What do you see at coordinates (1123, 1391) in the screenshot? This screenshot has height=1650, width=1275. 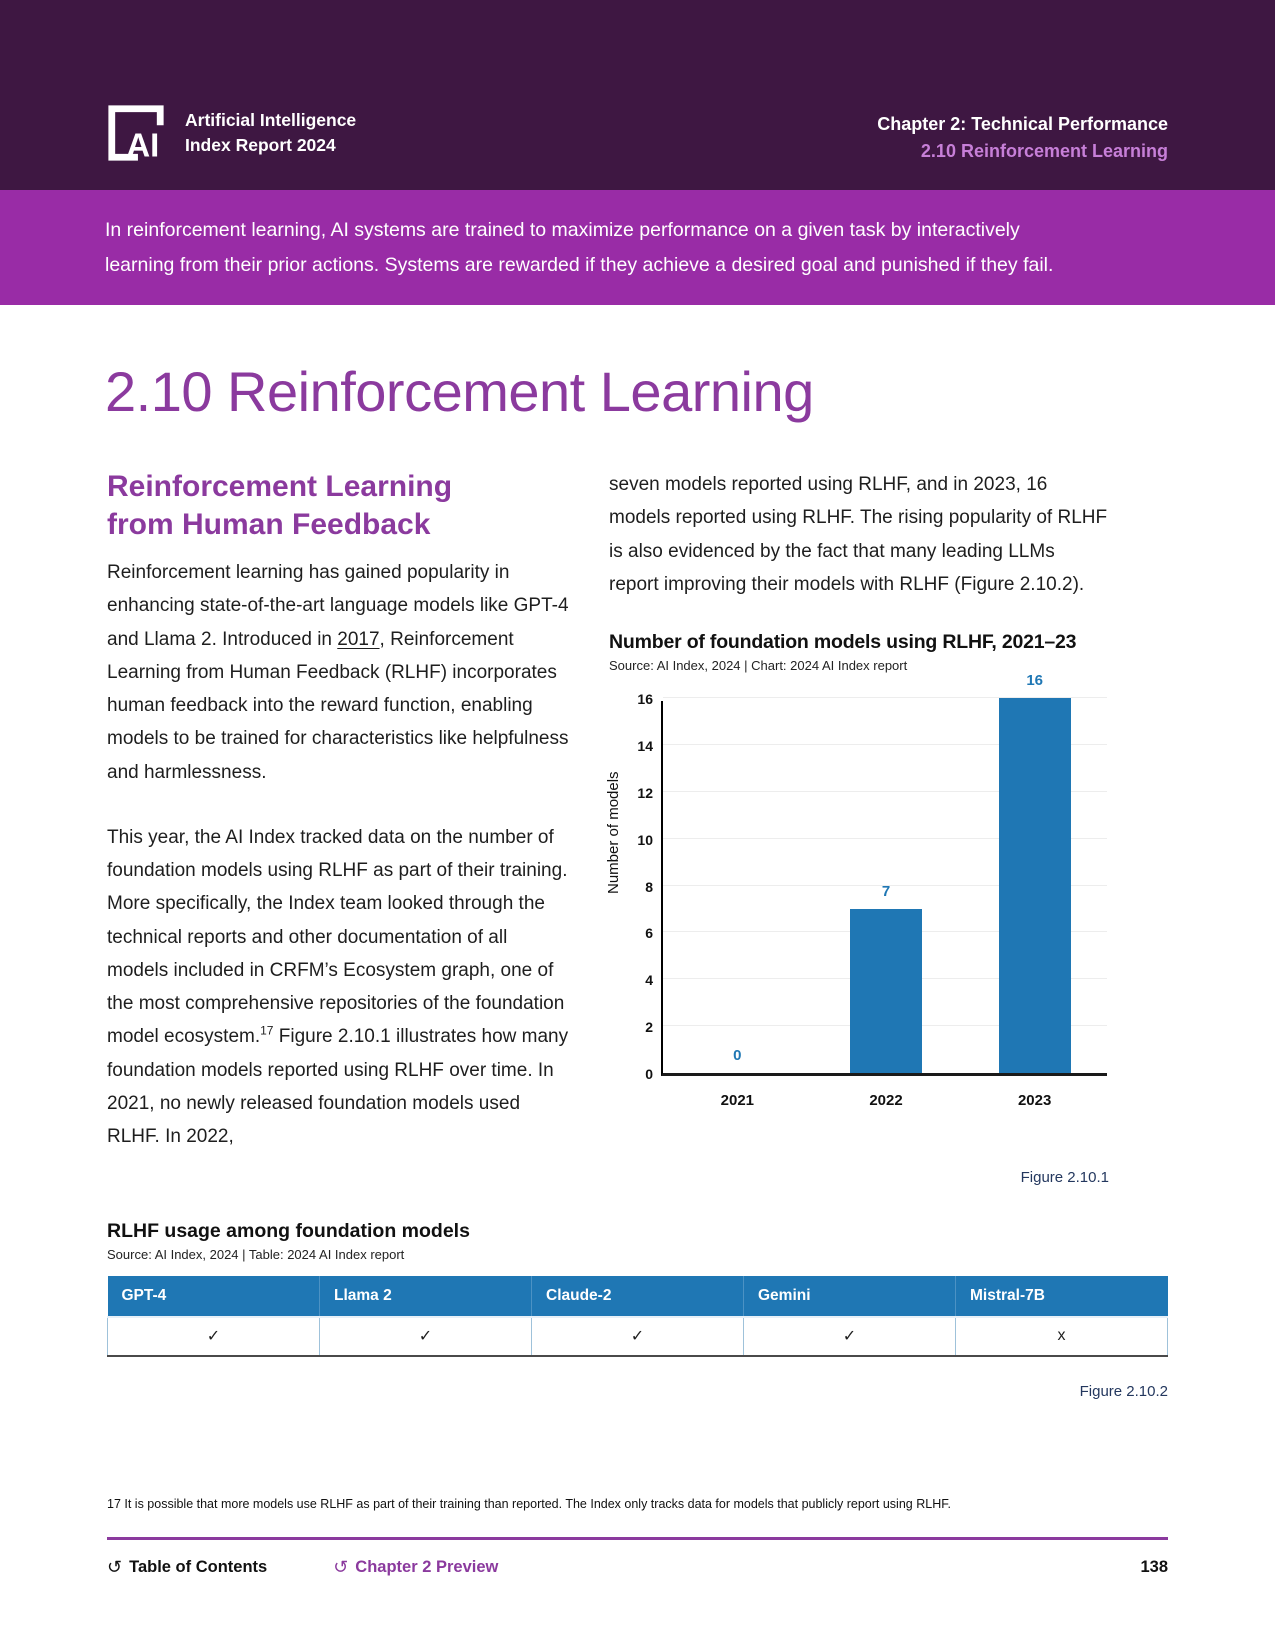 I see `figure-caption-2-10-2: Figure 2.10.2` at bounding box center [1123, 1391].